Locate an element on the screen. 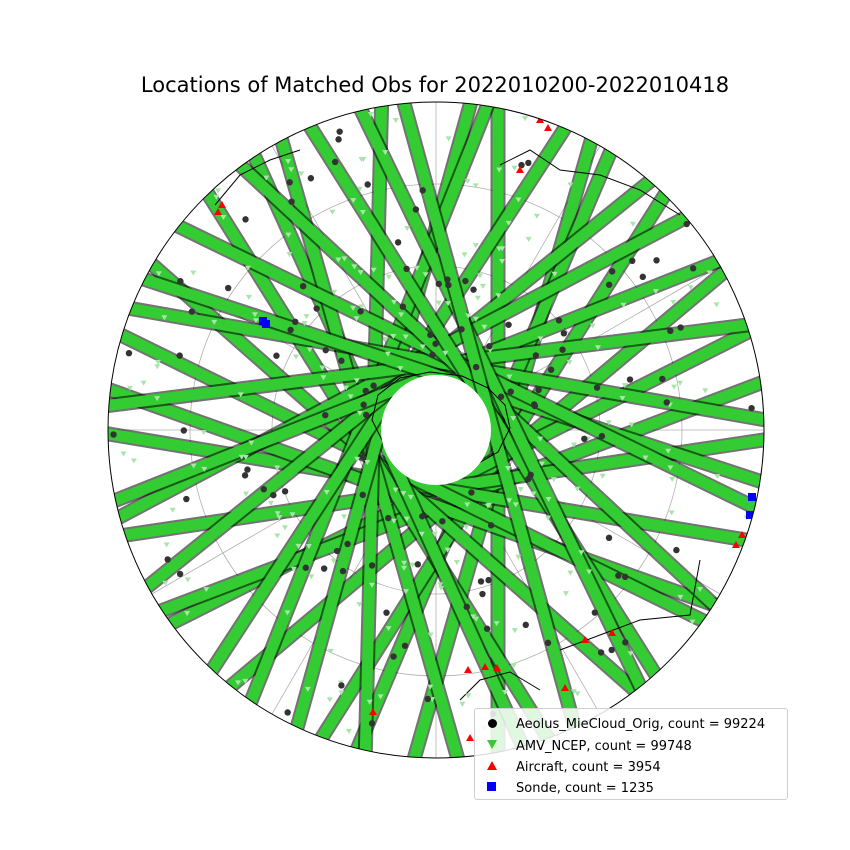 Image resolution: width=850 pixels, height=850 pixels. black-circle-marker-icon is located at coordinates (493, 724).